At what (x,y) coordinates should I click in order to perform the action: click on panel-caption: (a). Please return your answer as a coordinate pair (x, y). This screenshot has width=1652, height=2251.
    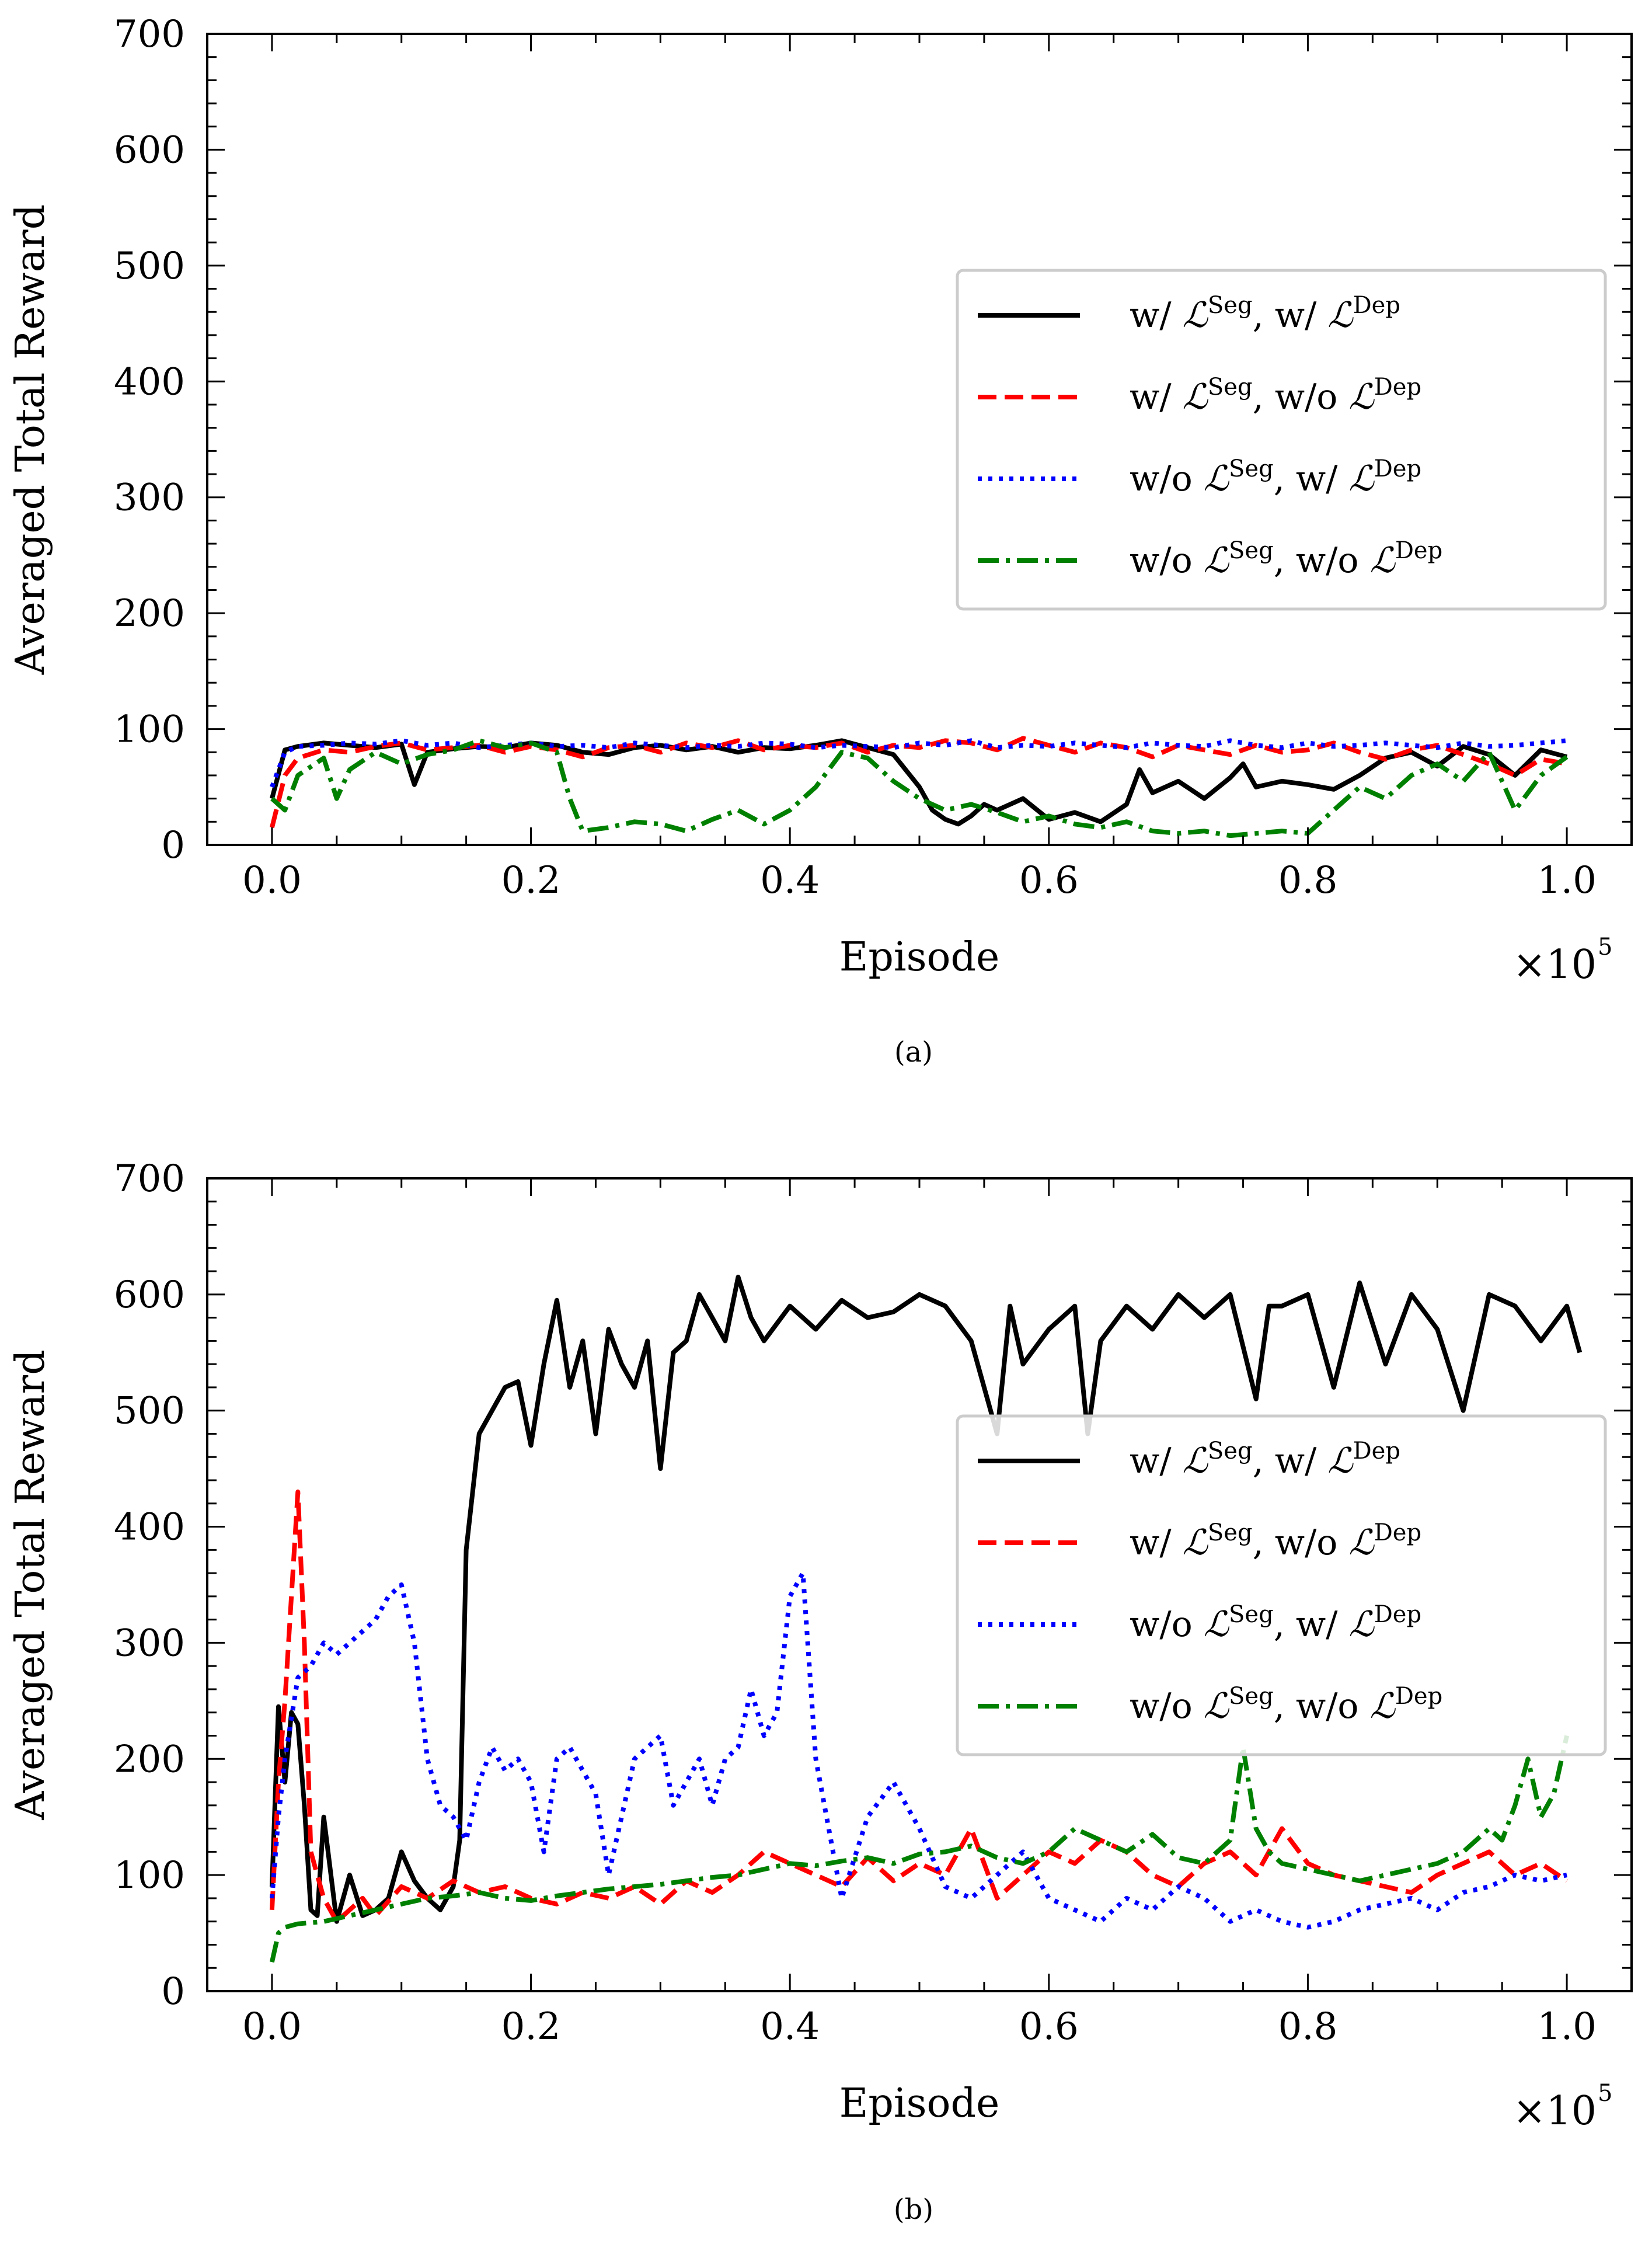
    Looking at the image, I should click on (913, 1052).